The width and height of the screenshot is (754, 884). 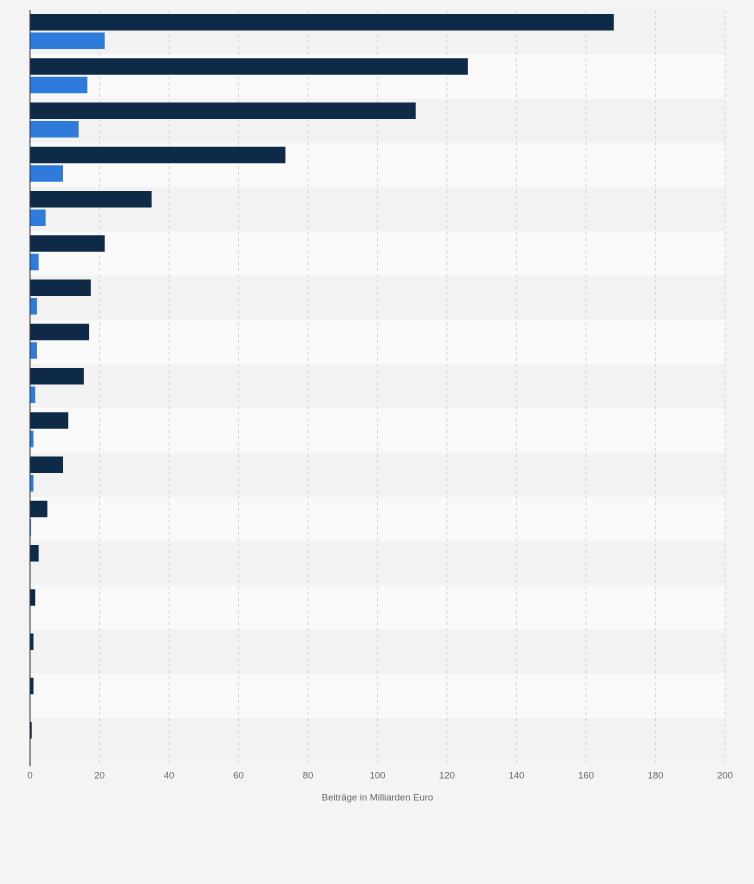 I want to click on x-axis-label: Beiträge in Milliarden Euro, so click(x=377, y=797).